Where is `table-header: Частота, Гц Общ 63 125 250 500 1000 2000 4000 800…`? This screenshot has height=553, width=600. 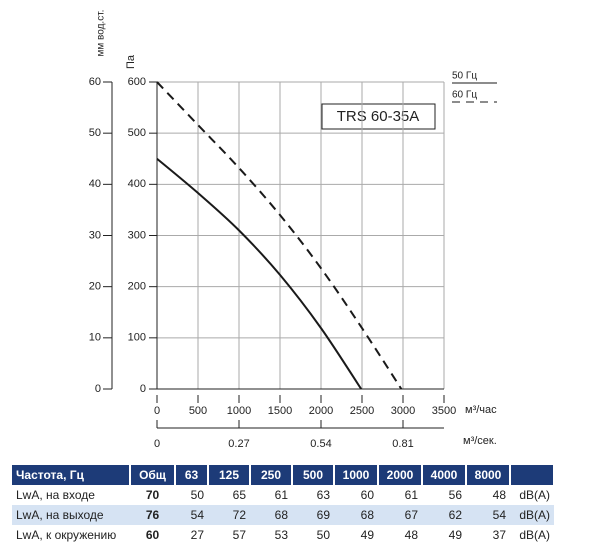
table-header: Частота, Гц Общ 63 125 250 500 1000 2000 4000 800… is located at coordinates (283, 475).